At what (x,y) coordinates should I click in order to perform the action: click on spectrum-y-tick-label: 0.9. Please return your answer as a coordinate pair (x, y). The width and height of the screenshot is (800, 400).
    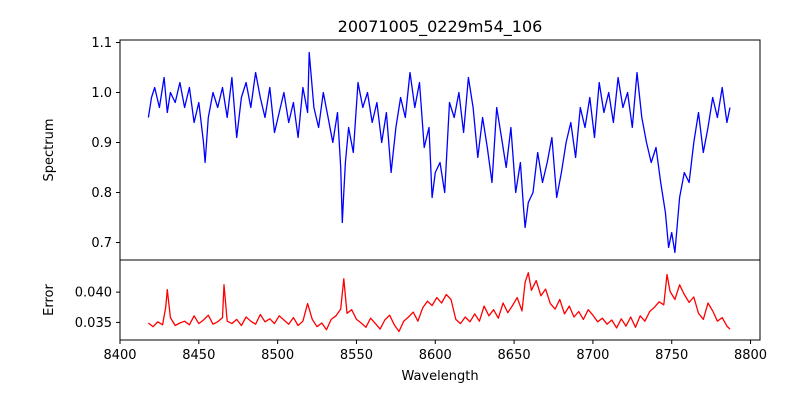
    Looking at the image, I should click on (101, 143).